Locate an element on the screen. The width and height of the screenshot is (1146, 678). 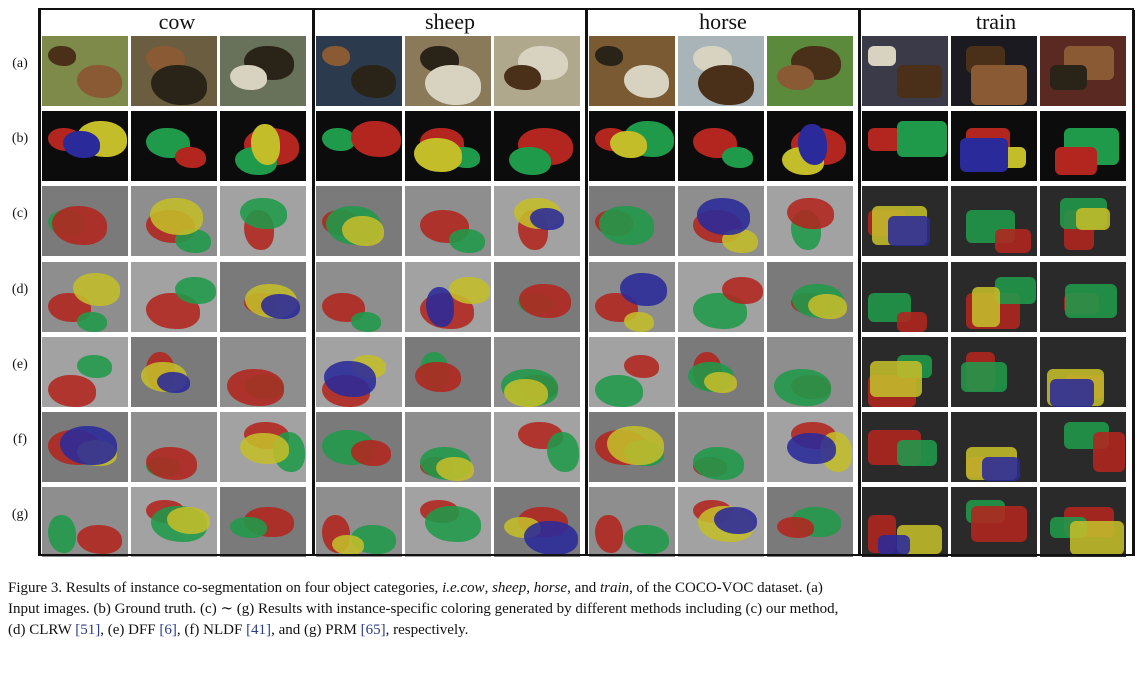
divider-cow-sheep is located at coordinates (313, 283).